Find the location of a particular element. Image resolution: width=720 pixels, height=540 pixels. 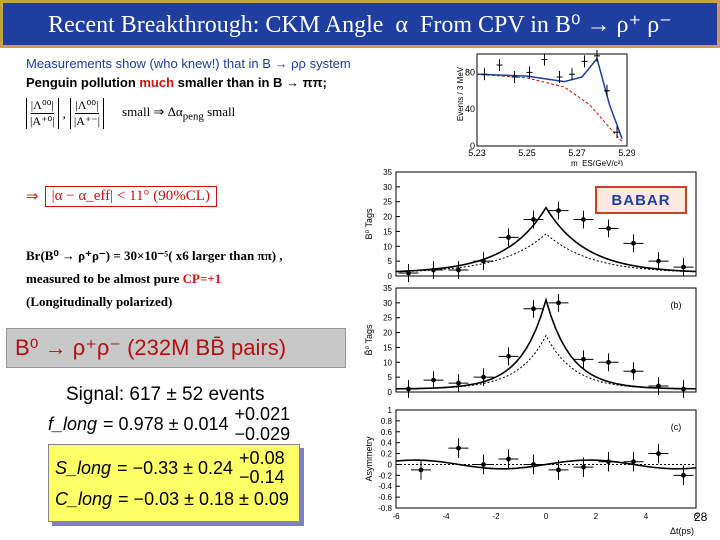

dt-ytick: 20 is located at coordinates (387, 217).